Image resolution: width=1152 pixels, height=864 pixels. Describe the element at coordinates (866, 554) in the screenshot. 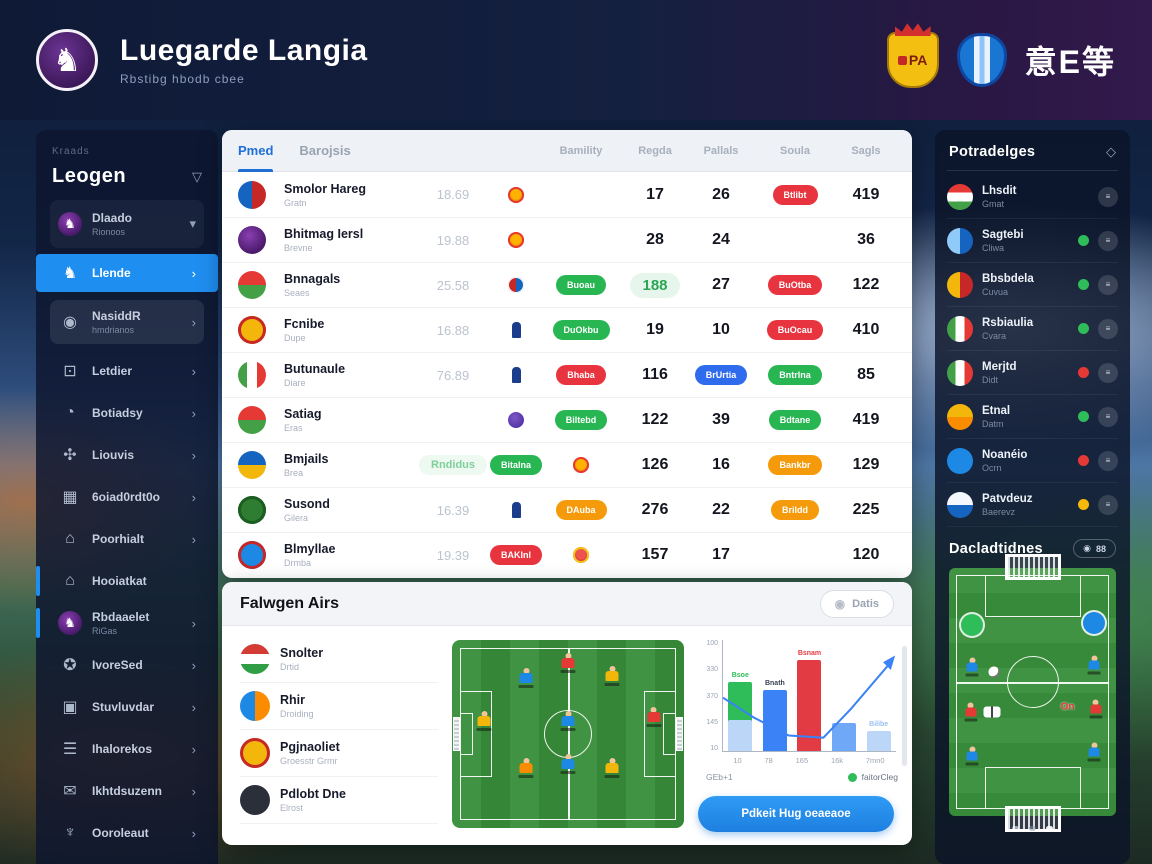

I see `stat-number: 120` at that location.